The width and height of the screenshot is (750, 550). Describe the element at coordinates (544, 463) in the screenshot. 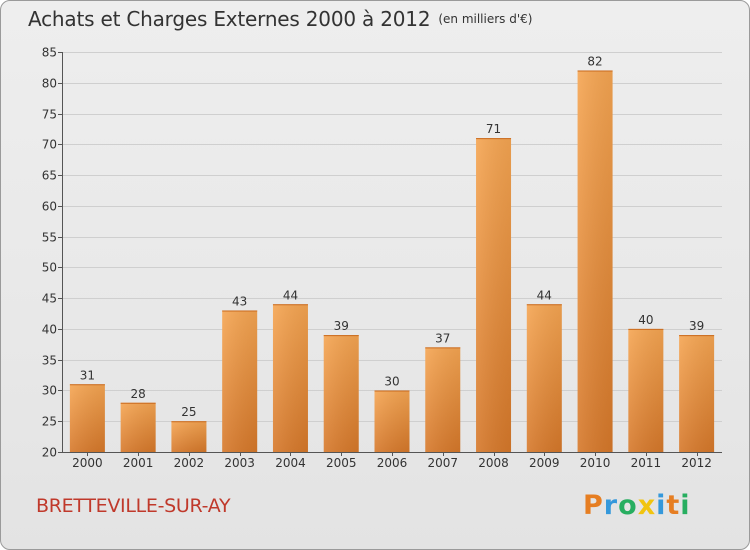

I see `x-tick-label: 2009` at that location.